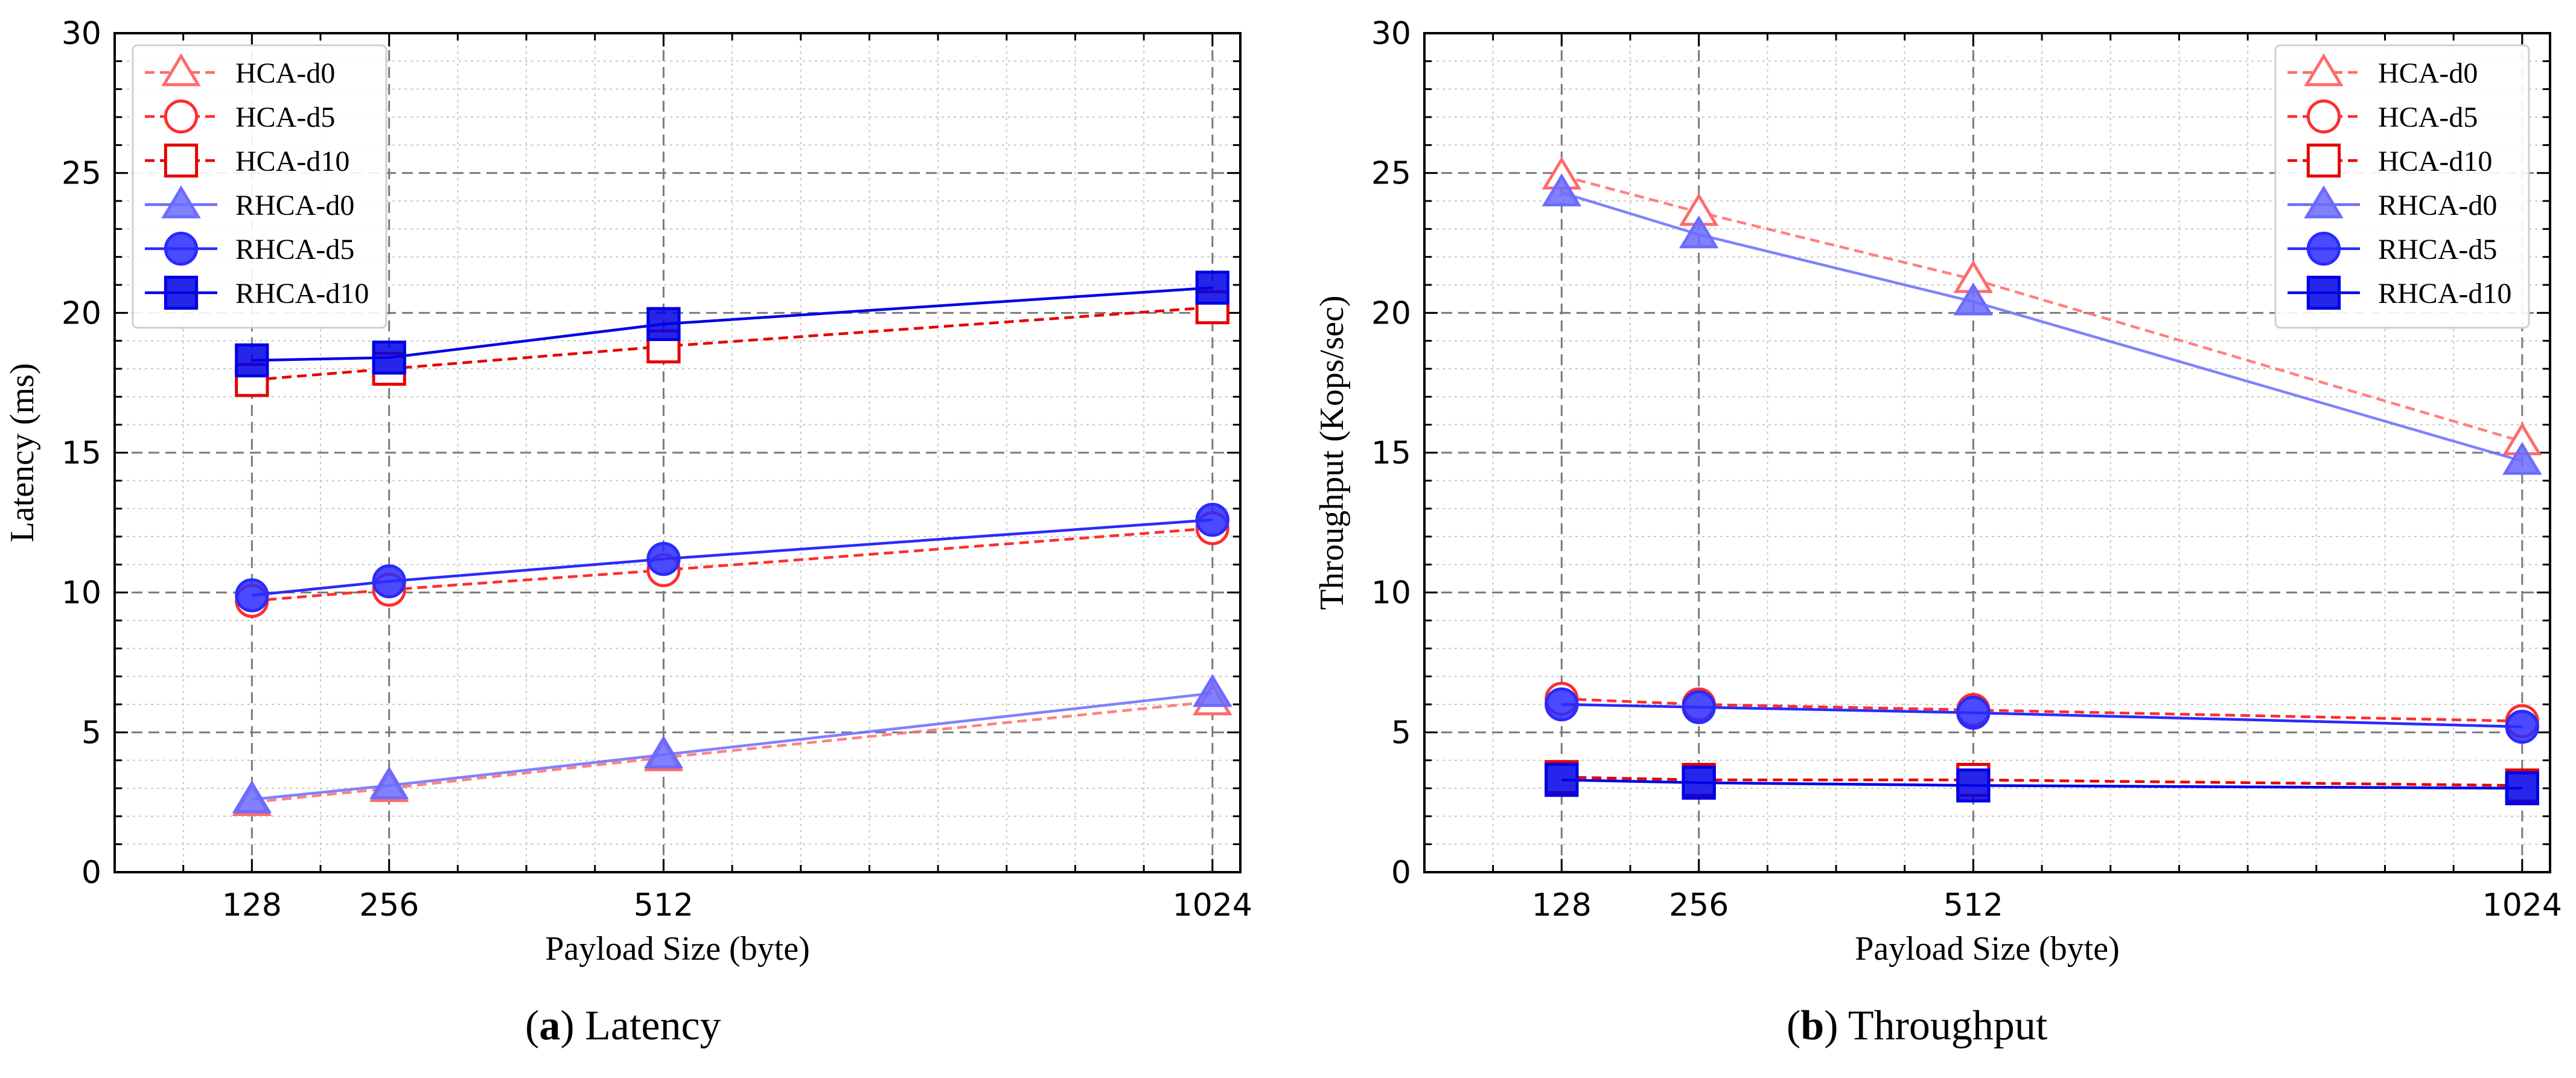 This screenshot has height=1078, width=2576. Describe the element at coordinates (2428, 73) in the screenshot. I see `legend-label-hca-d0: HCA-d0` at that location.